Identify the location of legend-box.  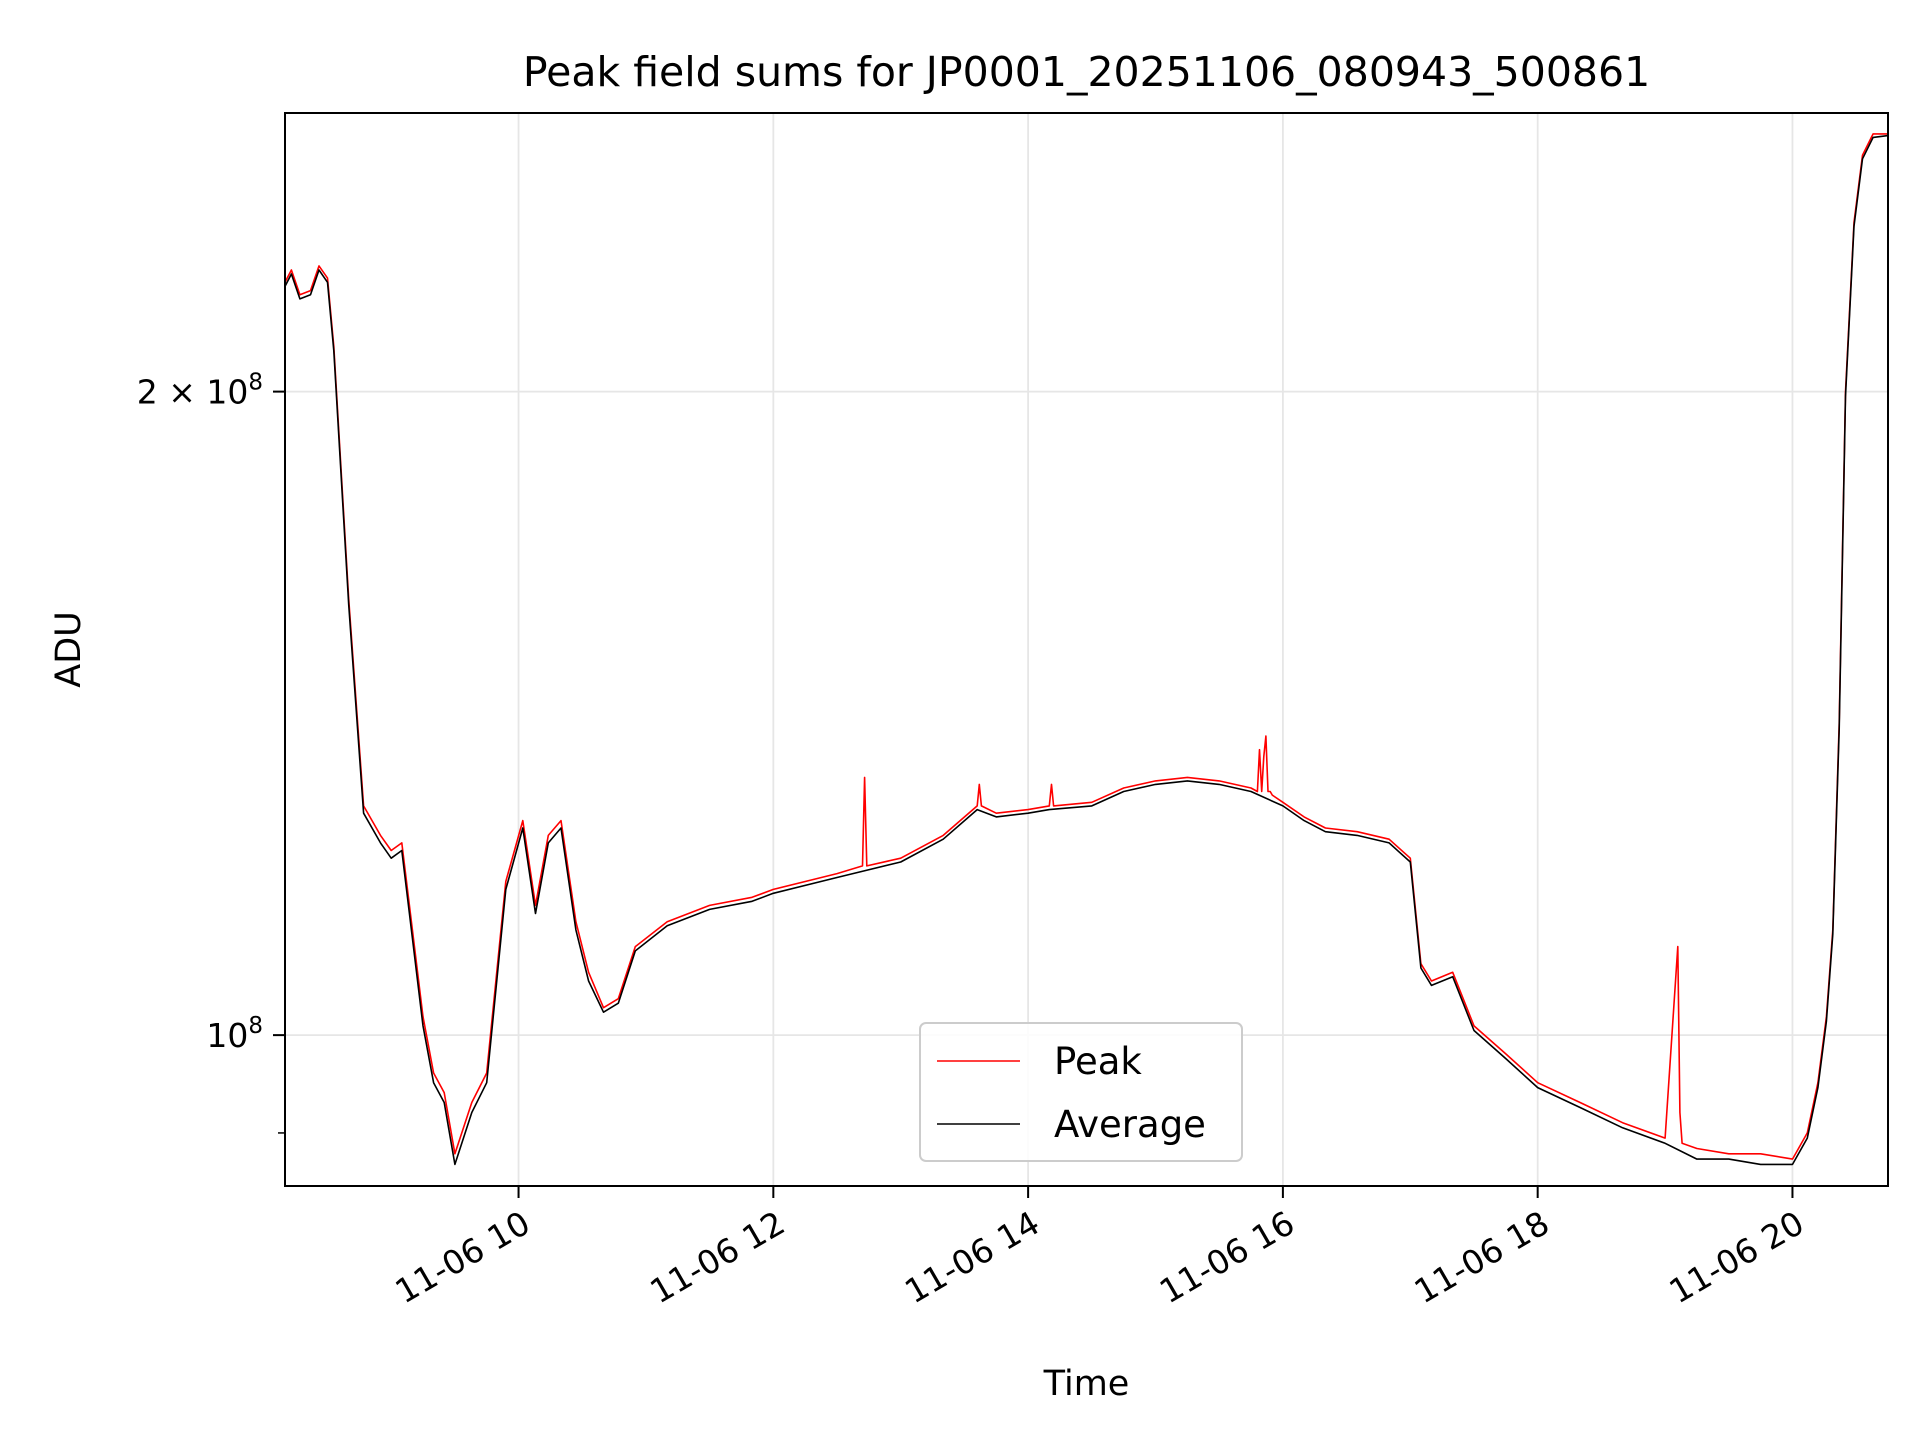
(1081, 1092).